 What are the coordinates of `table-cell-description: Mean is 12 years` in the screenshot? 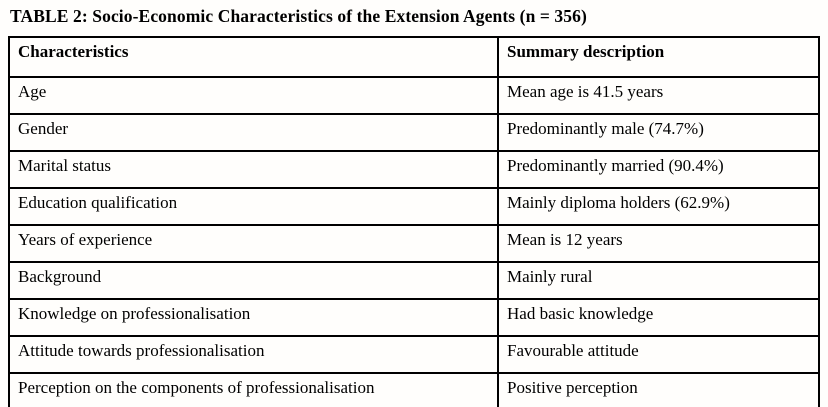 It's located at (658, 243).